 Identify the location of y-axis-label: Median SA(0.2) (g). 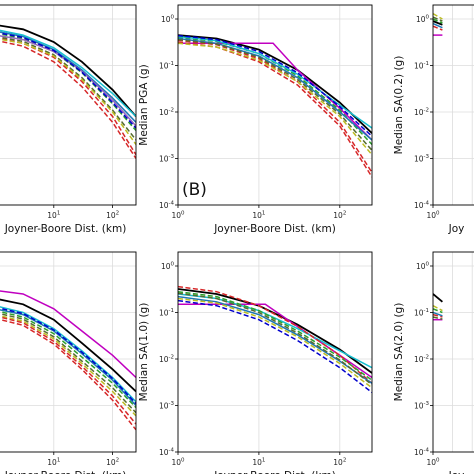
(399, 105).